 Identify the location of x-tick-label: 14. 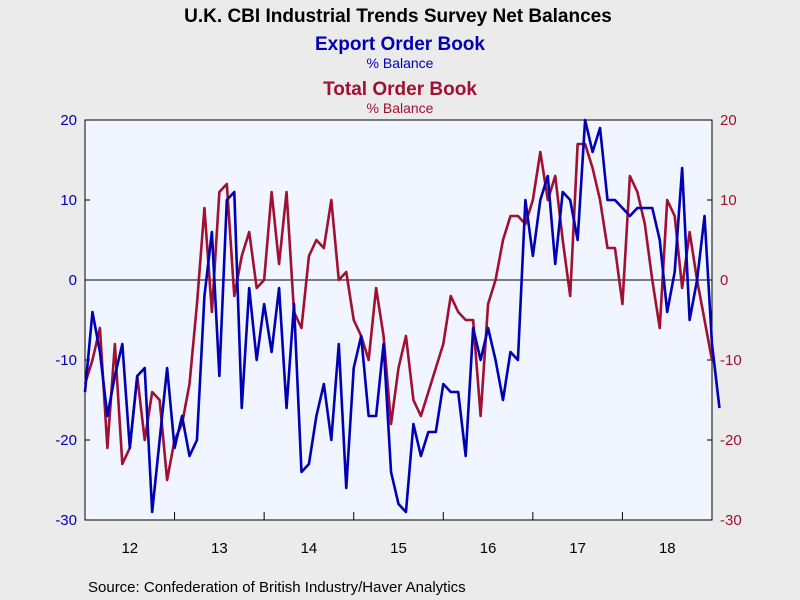
(309, 548).